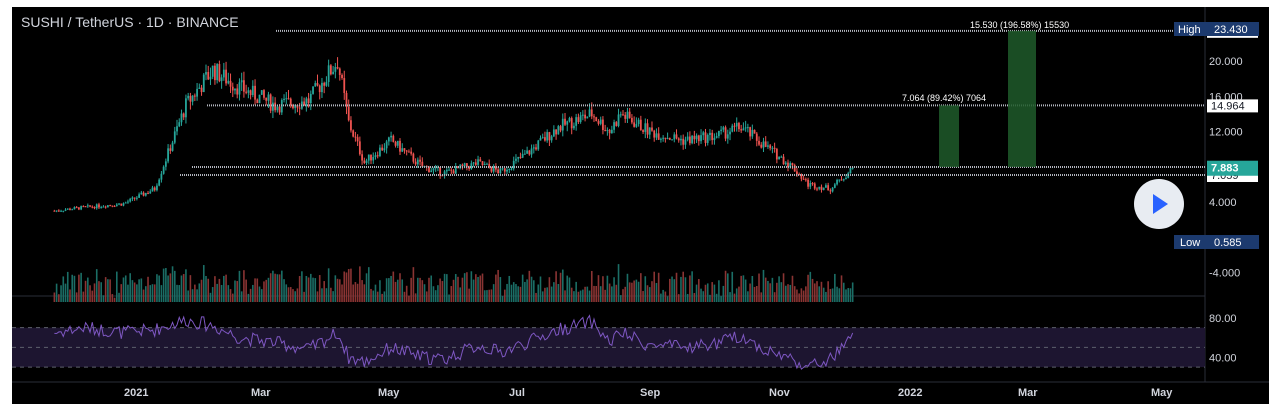 The width and height of the screenshot is (1281, 415). Describe the element at coordinates (1223, 319) in the screenshot. I see `rsi-axis-tick: 80.00` at that location.